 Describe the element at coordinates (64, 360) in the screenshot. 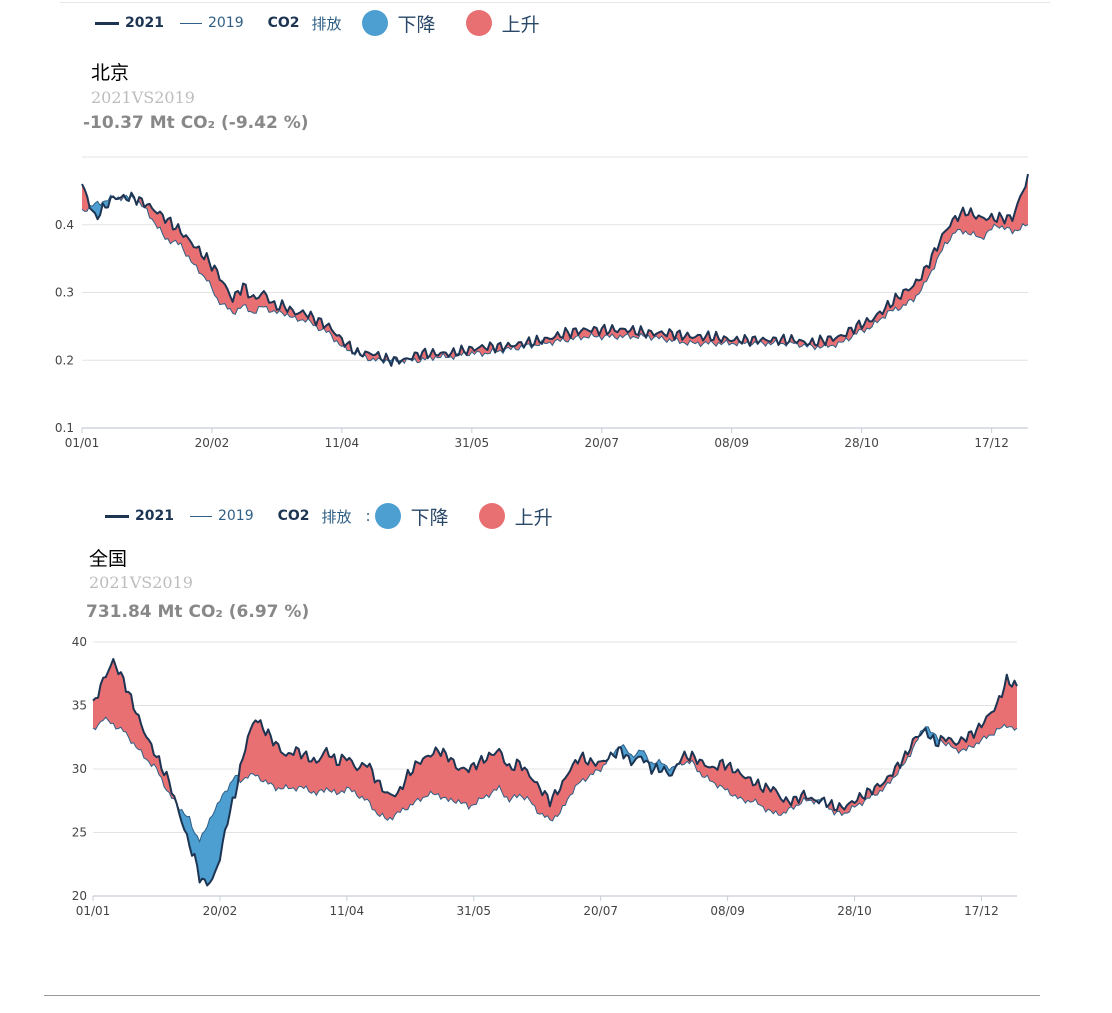

I see `y-tick-label: 0.2` at that location.